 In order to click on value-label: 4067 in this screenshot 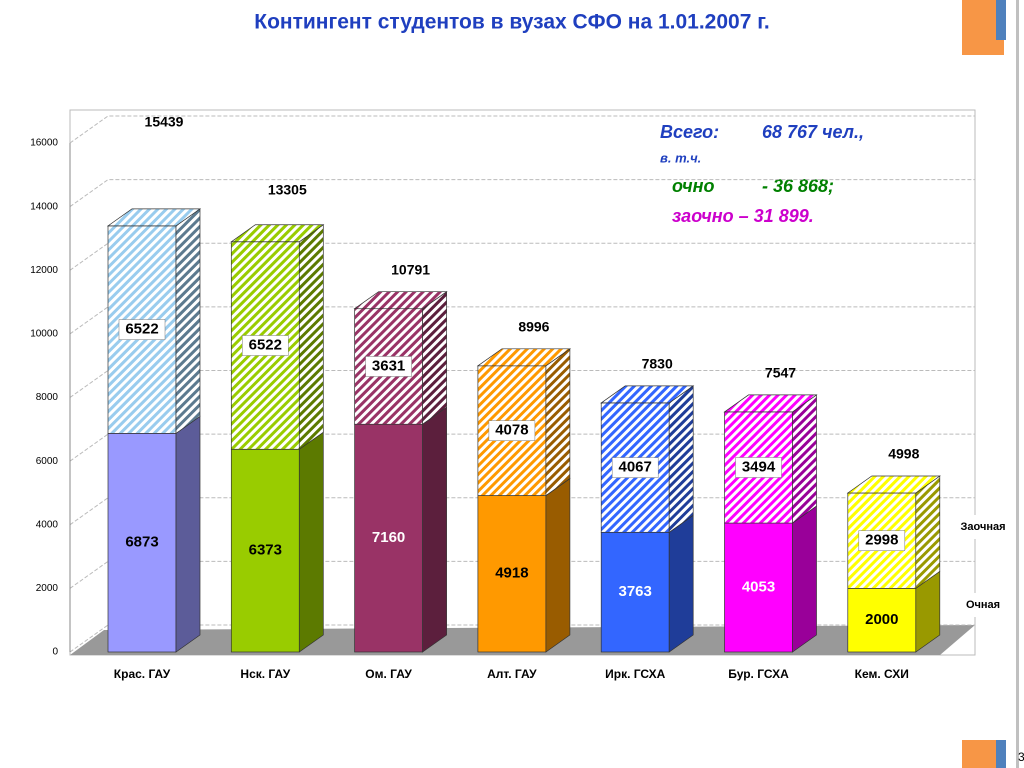, I will do `click(635, 467)`.